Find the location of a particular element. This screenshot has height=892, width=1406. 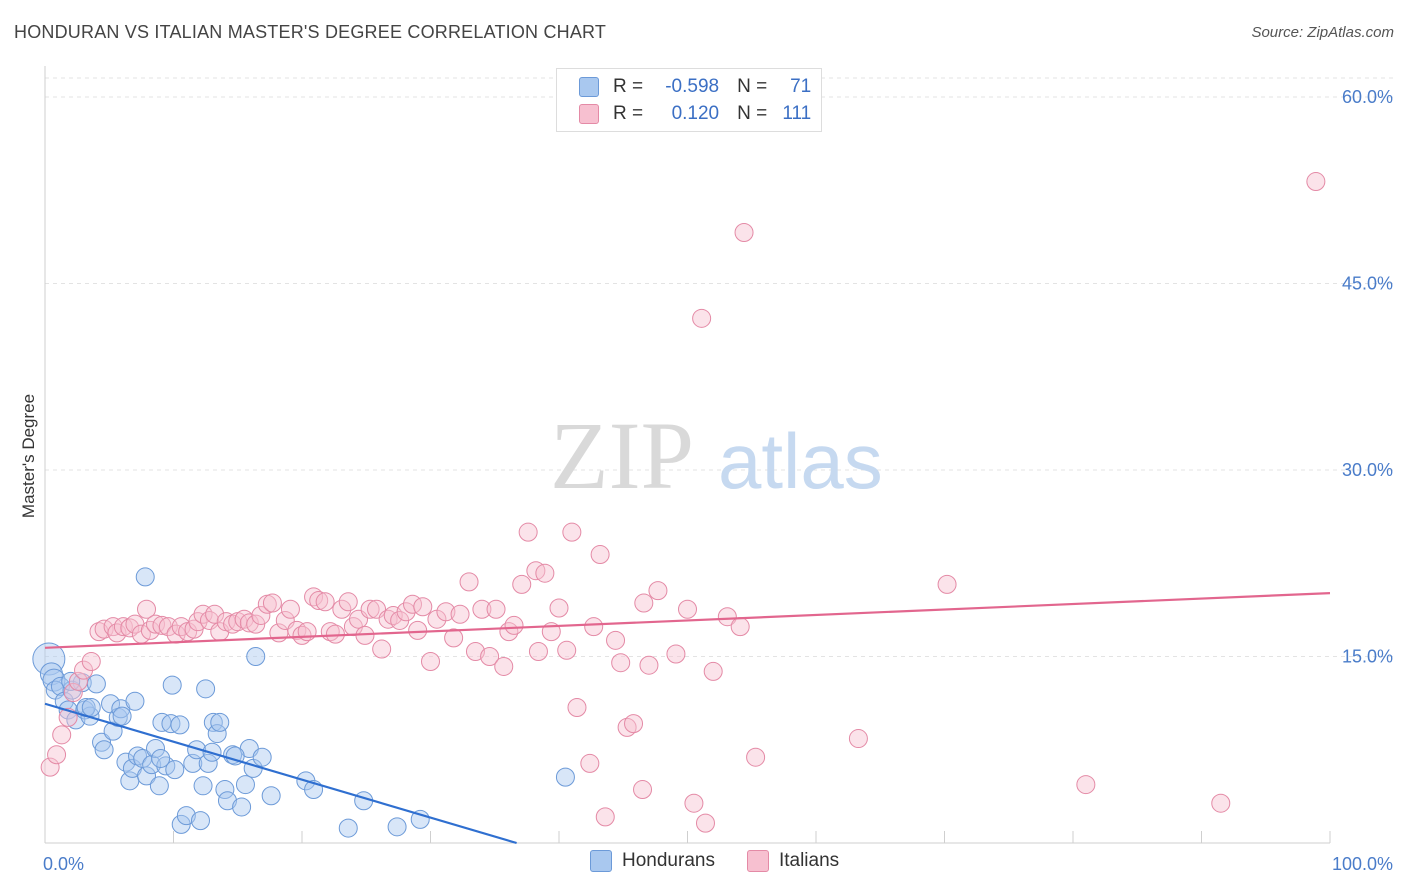

source-label: Source: ZipAtlas.com is located at coordinates (1322, 32).